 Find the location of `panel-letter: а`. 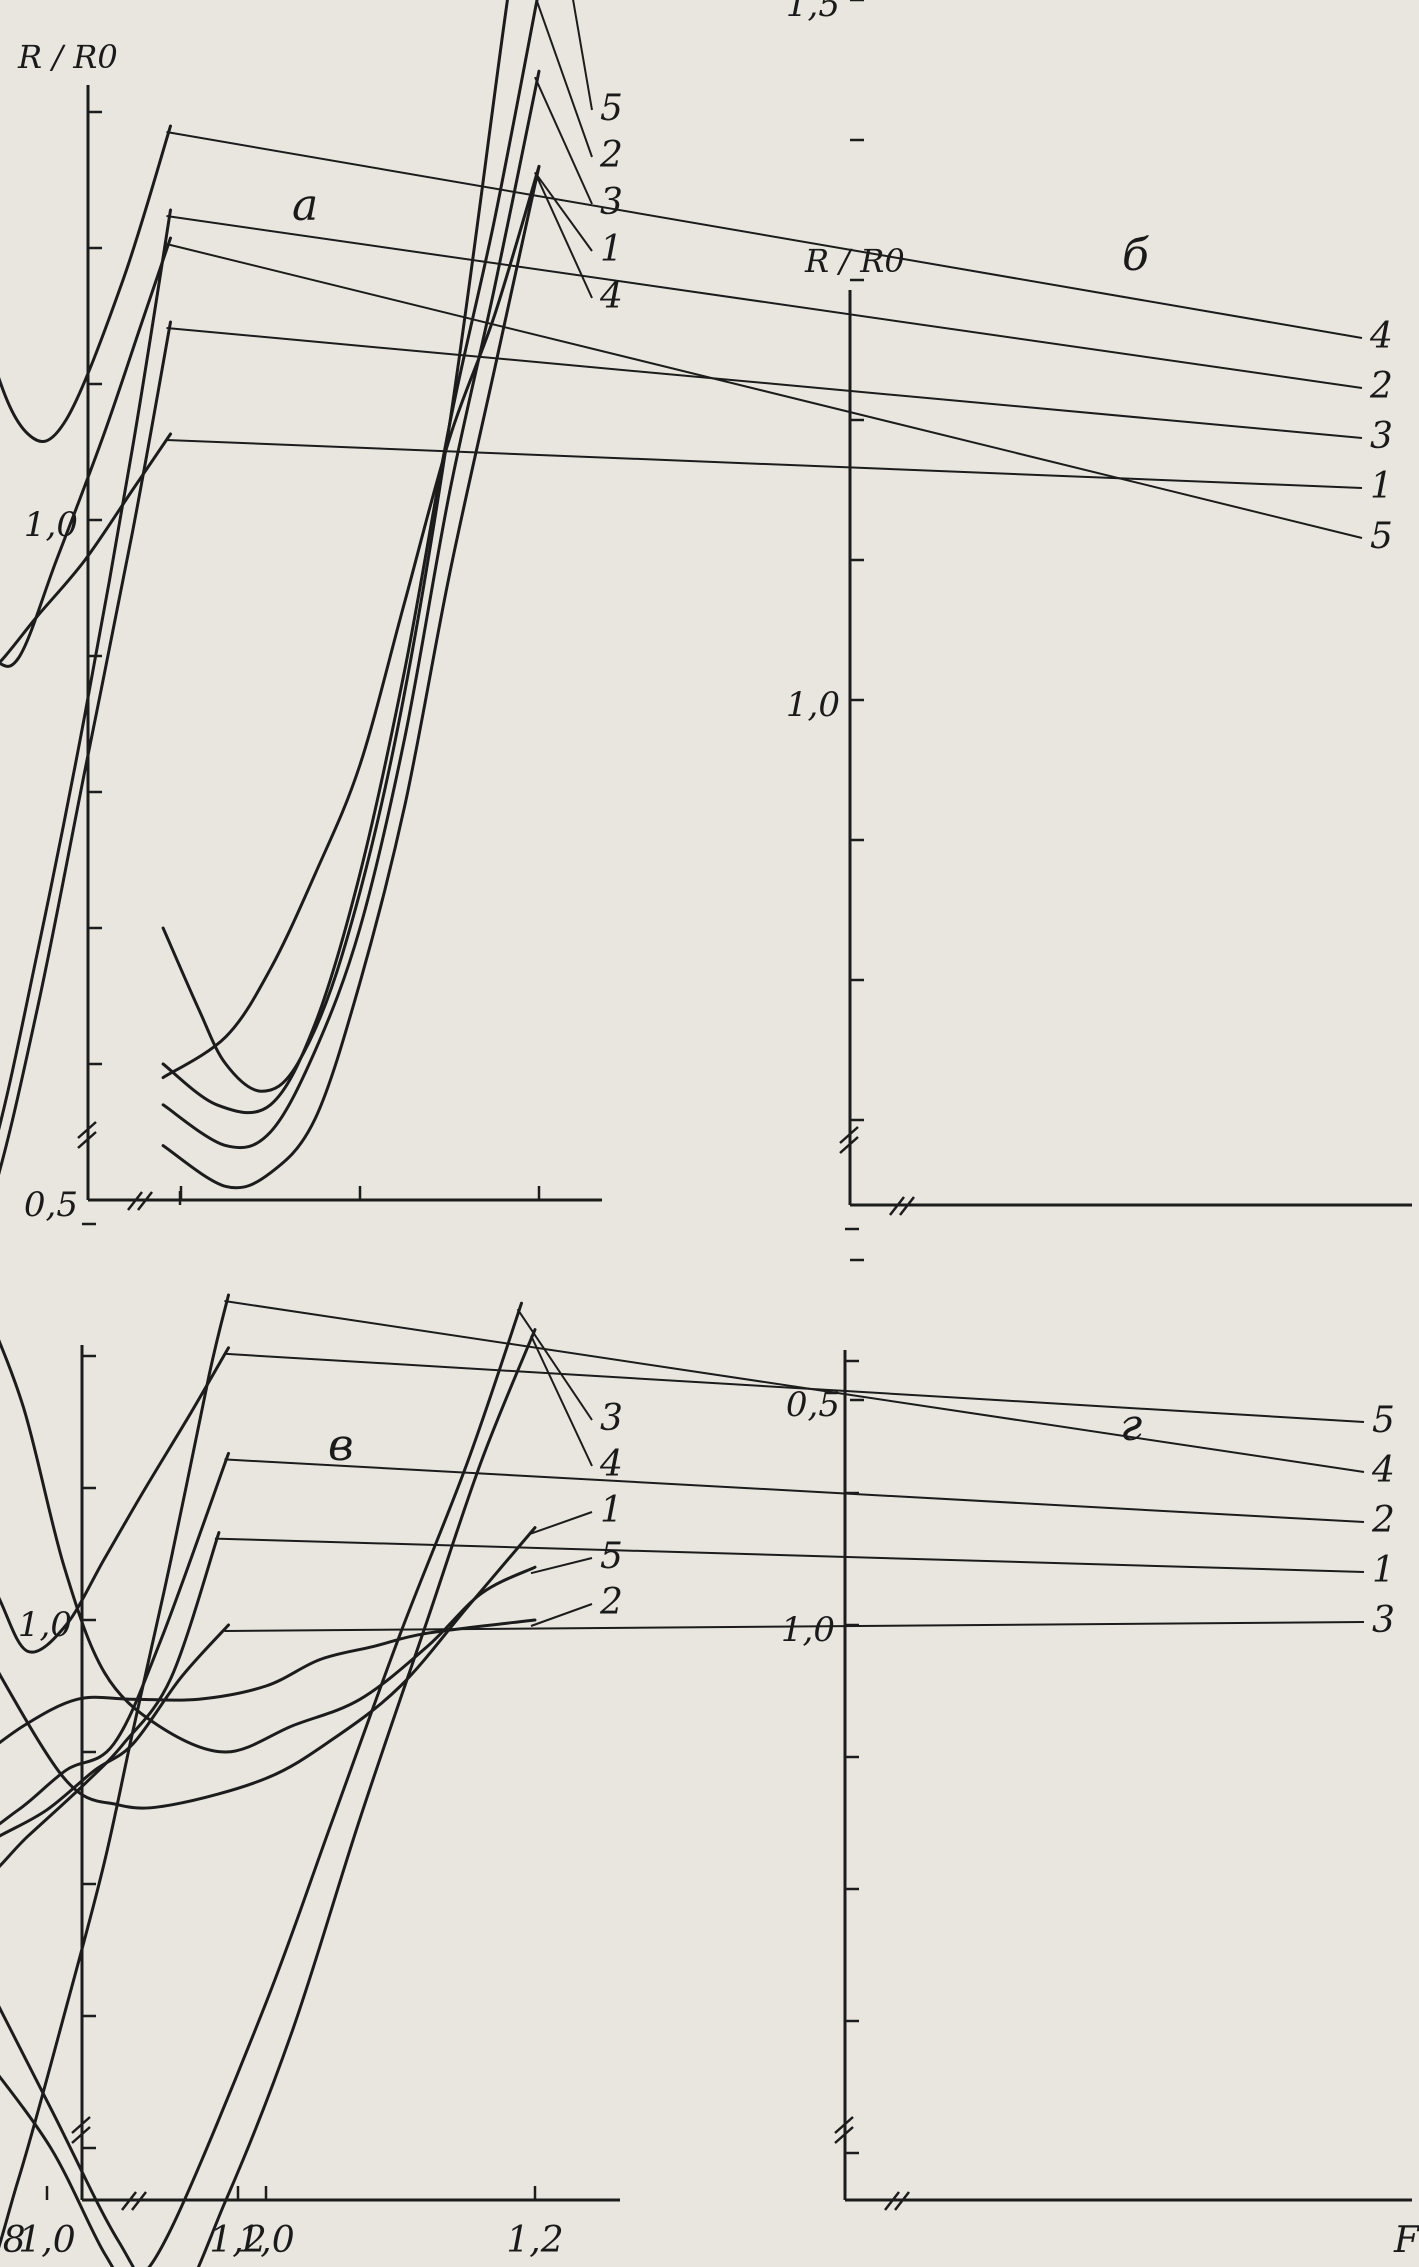

panel-letter: а is located at coordinates (305, 205).